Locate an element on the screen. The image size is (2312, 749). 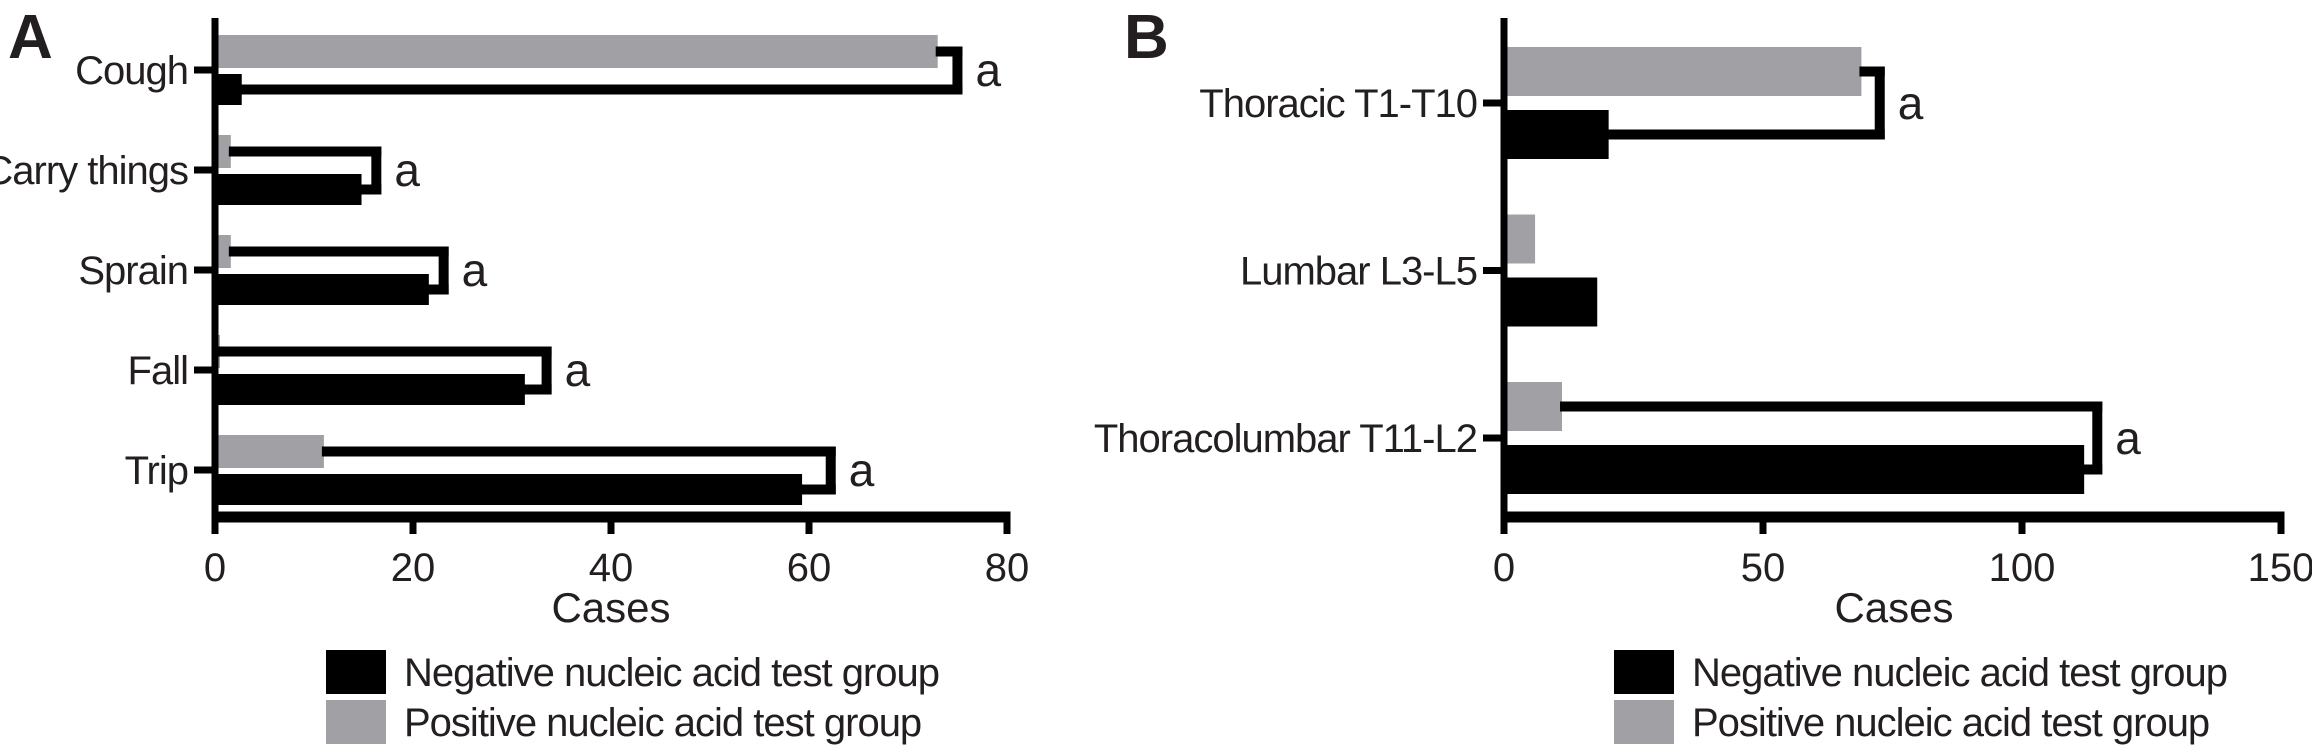
category-label: Trip is located at coordinates (156, 471).